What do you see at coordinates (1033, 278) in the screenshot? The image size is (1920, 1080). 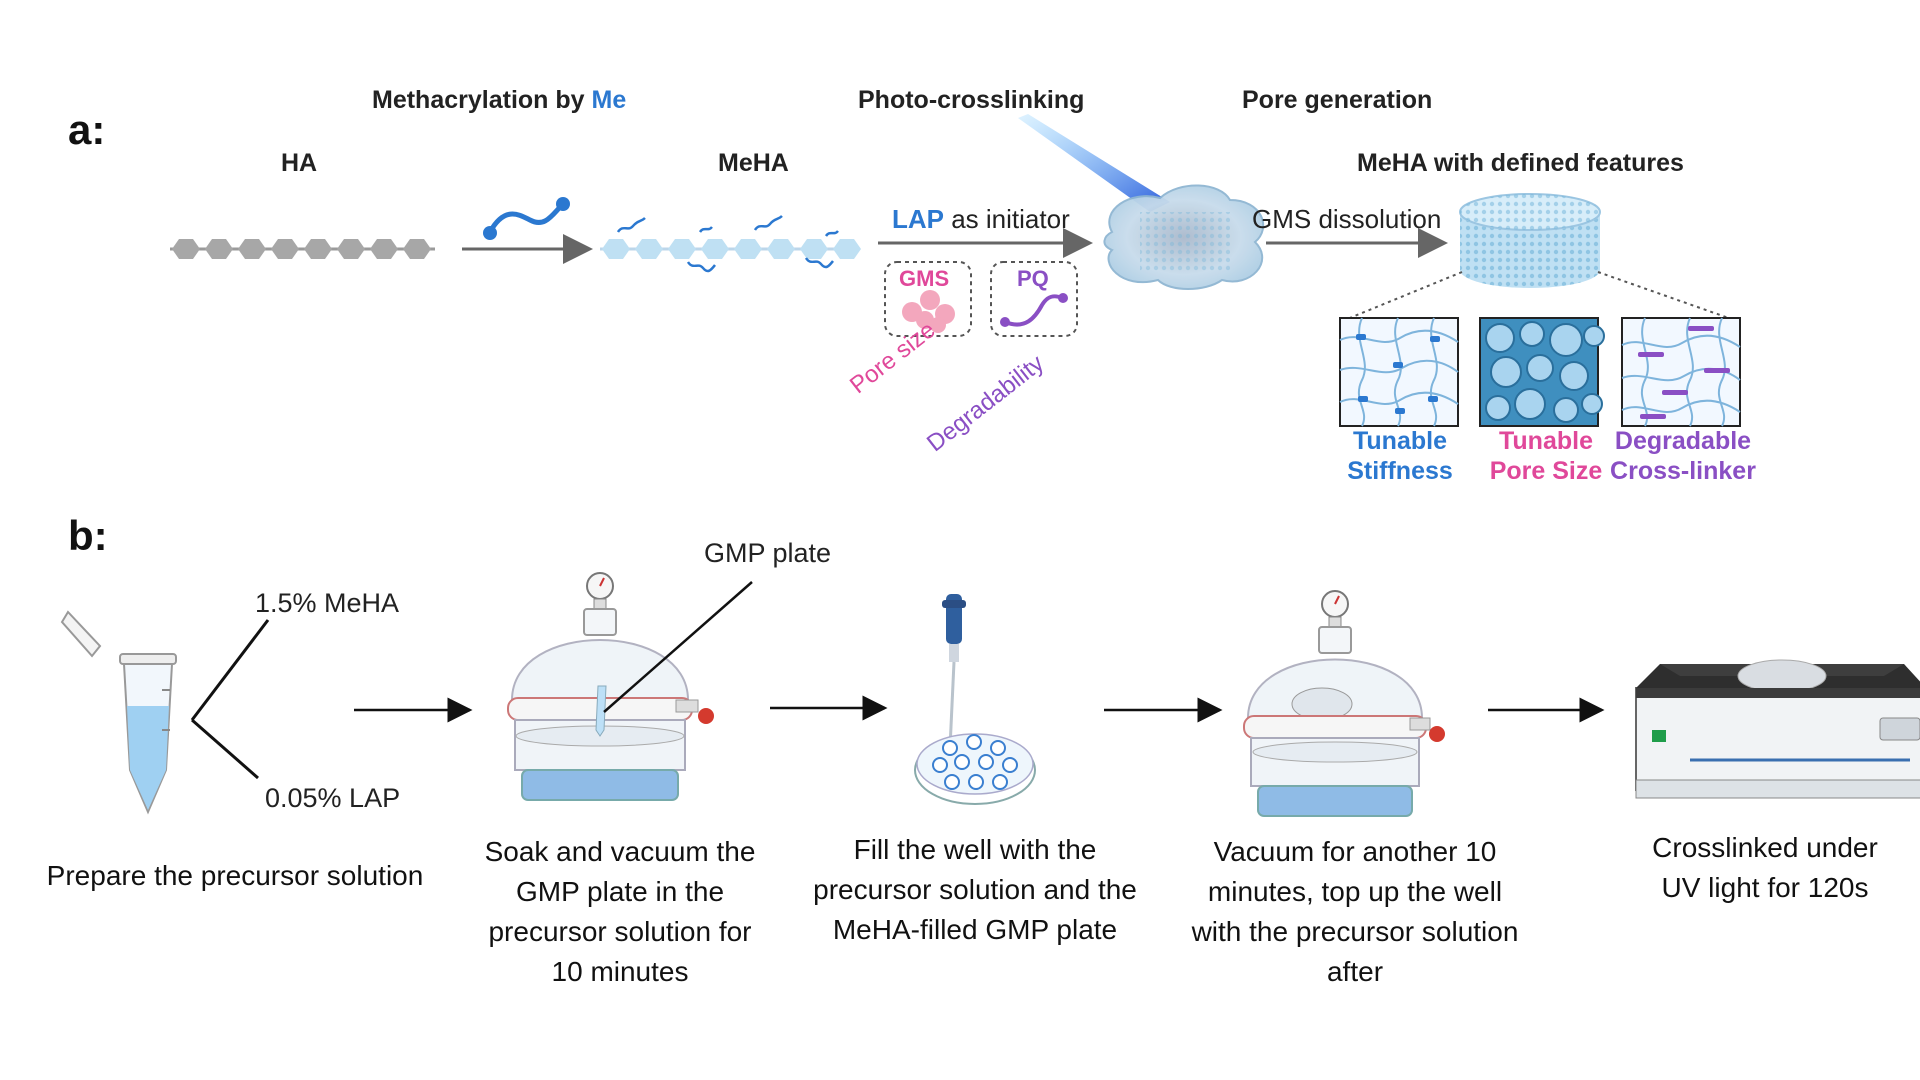 I see `pq-label: PQ` at bounding box center [1033, 278].